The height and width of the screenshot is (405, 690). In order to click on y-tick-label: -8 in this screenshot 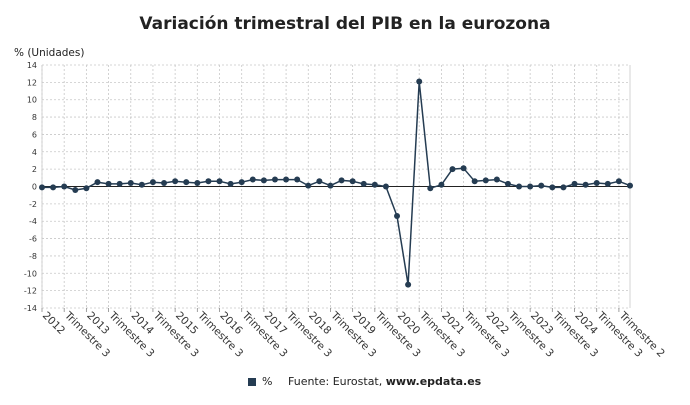, I will do `click(33, 256)`.